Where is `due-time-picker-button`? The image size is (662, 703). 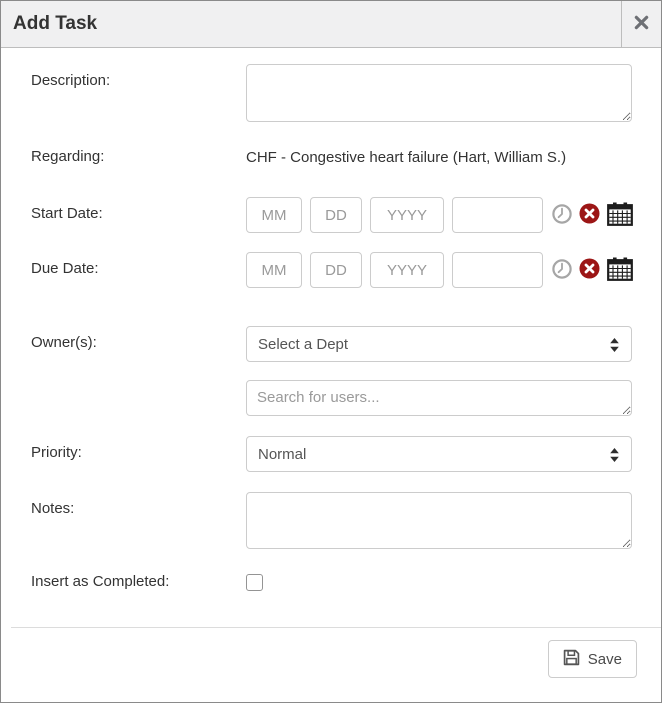
due-time-picker-button is located at coordinates (562, 270).